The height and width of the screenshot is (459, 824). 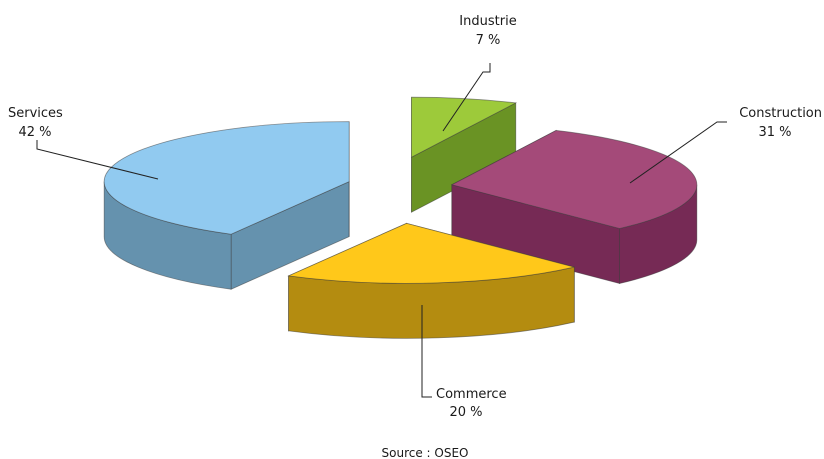 What do you see at coordinates (226, 178) in the screenshot?
I see `slice-top-services` at bounding box center [226, 178].